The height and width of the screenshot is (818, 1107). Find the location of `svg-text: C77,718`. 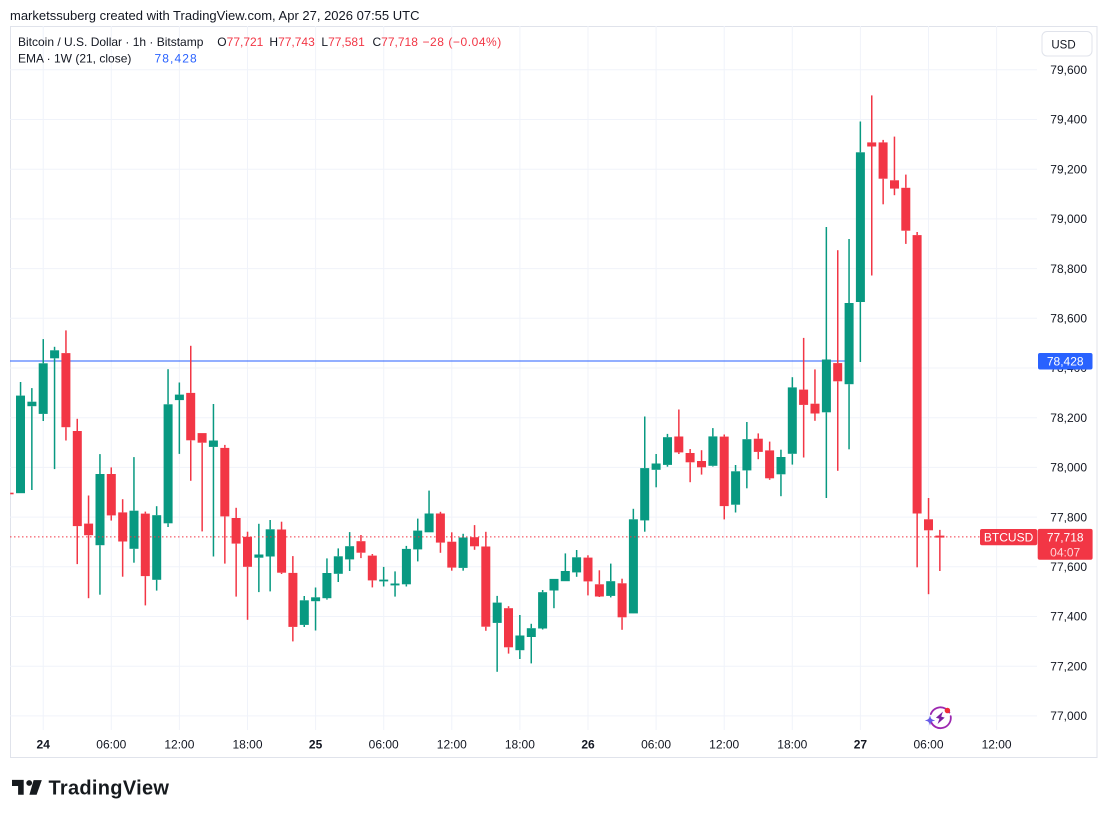

svg-text: C77,718 is located at coordinates (396, 42).